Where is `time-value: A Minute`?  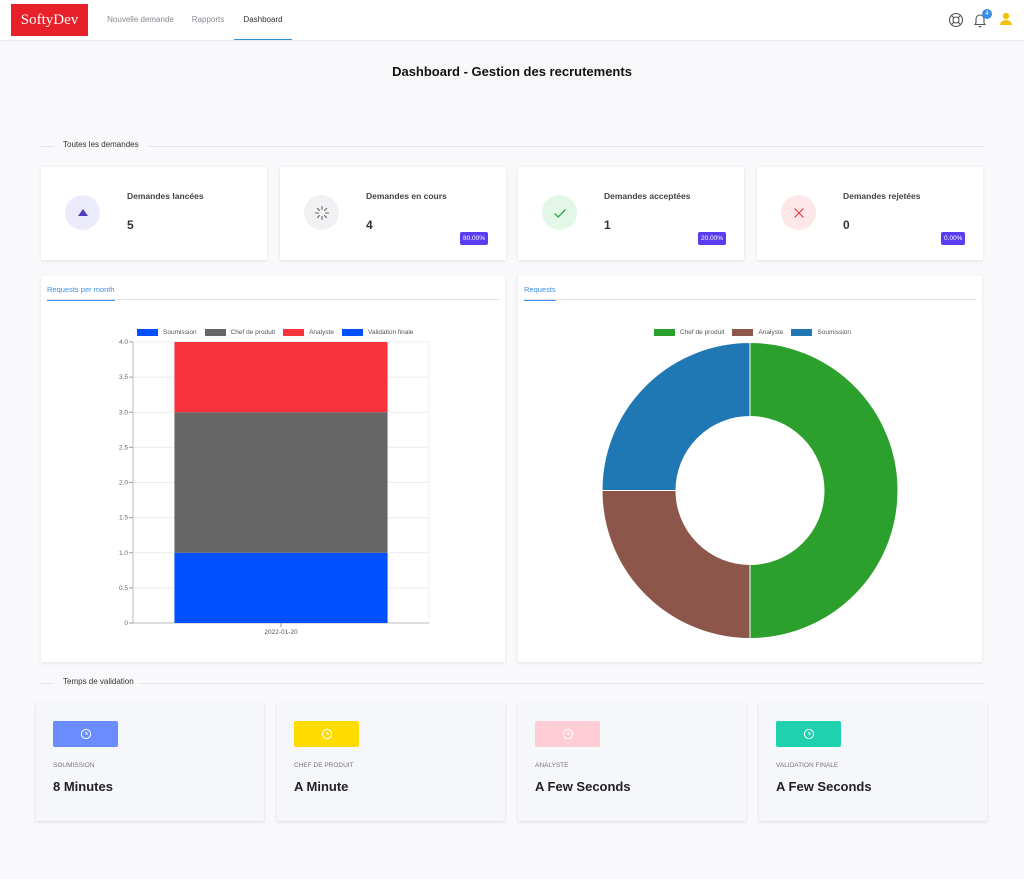
time-value: A Minute is located at coordinates (321, 786).